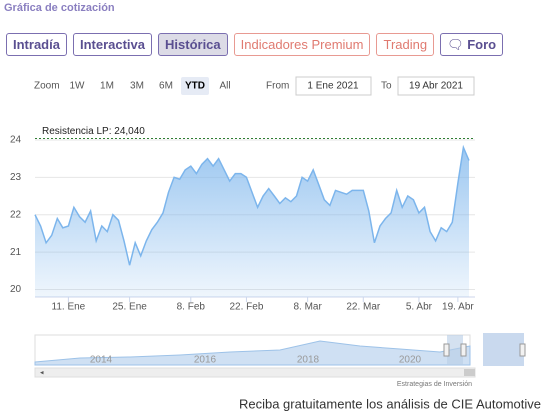  Describe the element at coordinates (78, 86) in the screenshot. I see `zoom-button: 1W` at that location.